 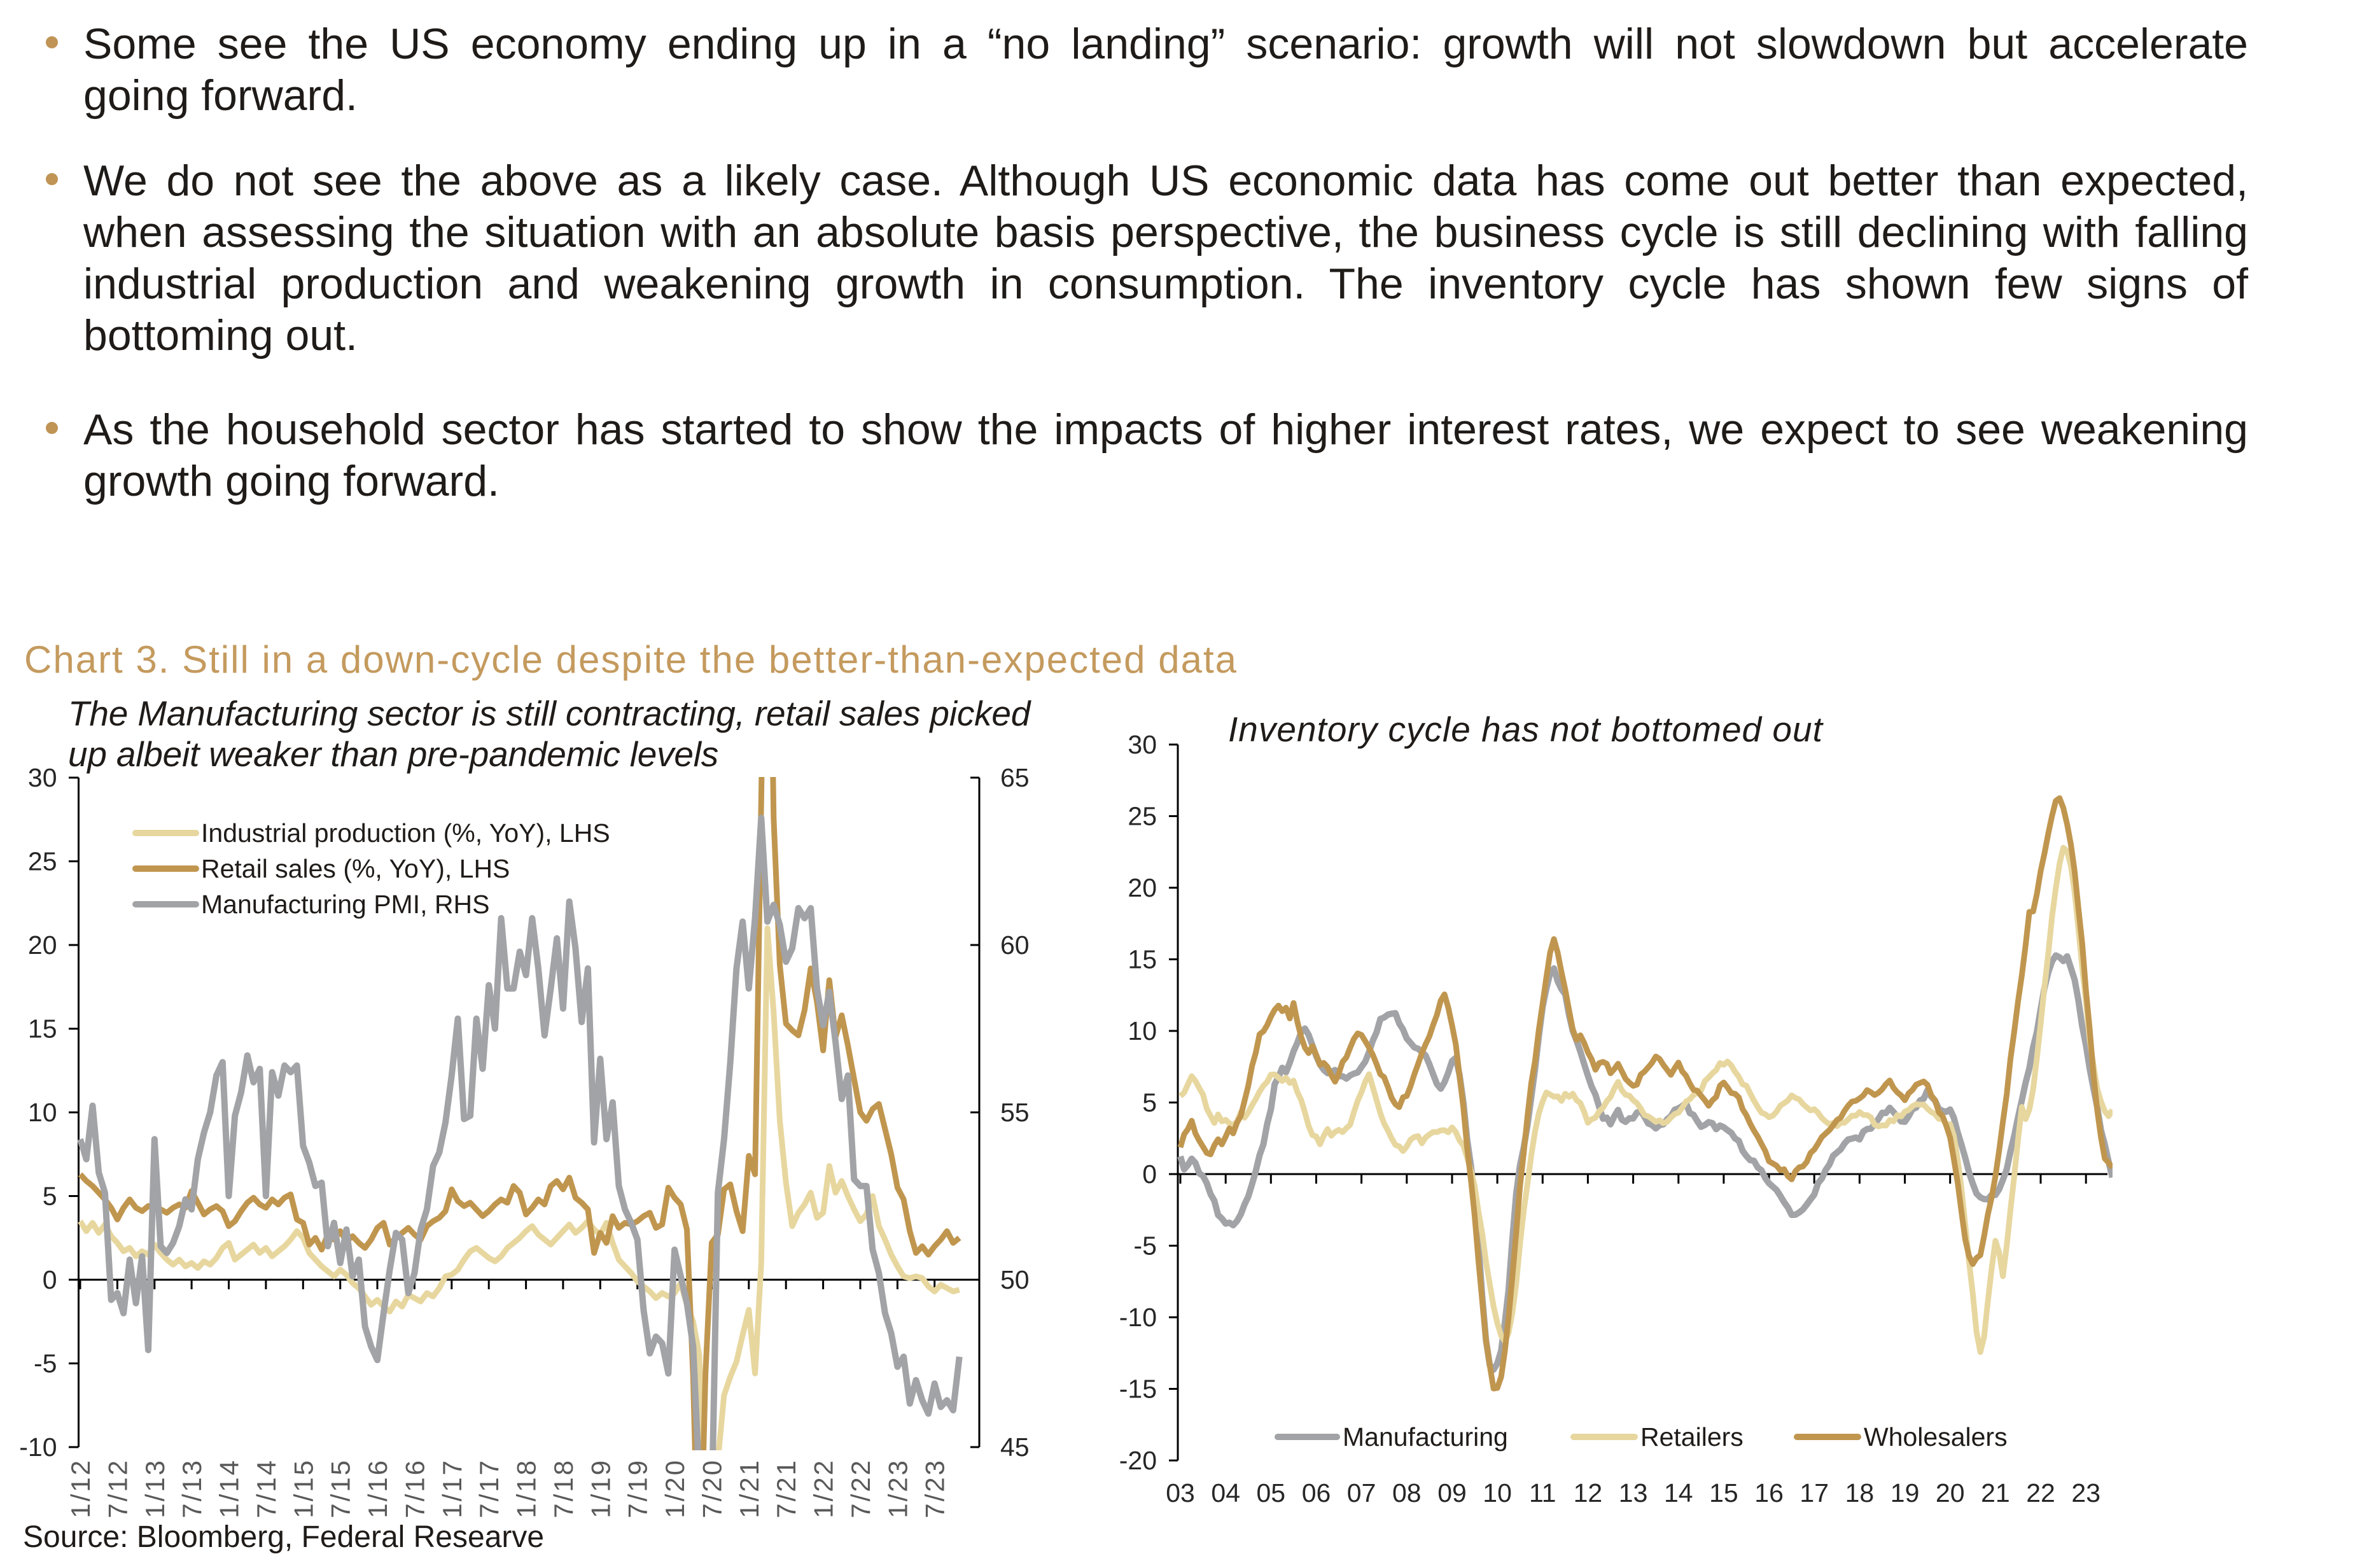 I want to click on svg-text: 1/23, so click(x=898, y=1488).